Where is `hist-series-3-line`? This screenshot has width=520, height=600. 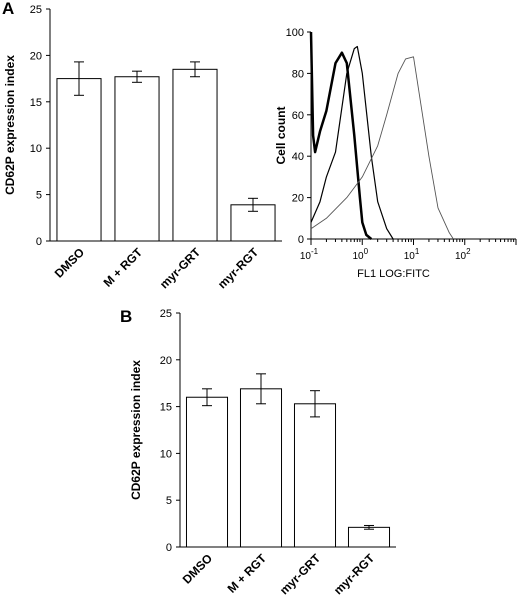 hist-series-3-line is located at coordinates (382, 148).